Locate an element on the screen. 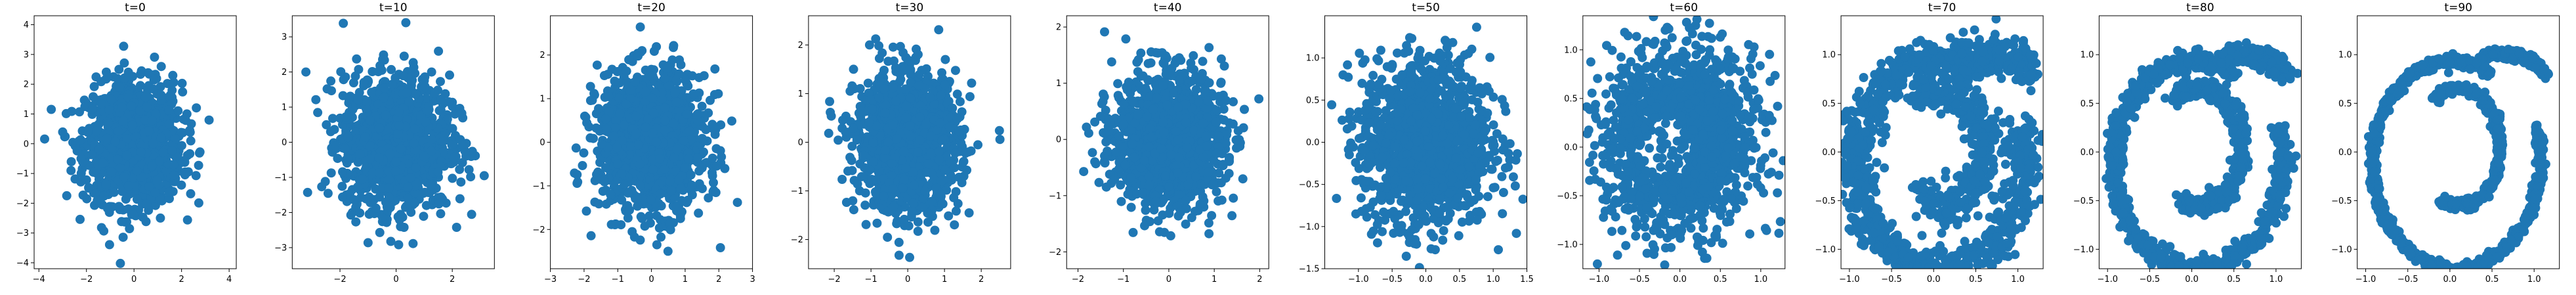 Image resolution: width=2576 pixels, height=295 pixels. axes-frame is located at coordinates (135, 142).